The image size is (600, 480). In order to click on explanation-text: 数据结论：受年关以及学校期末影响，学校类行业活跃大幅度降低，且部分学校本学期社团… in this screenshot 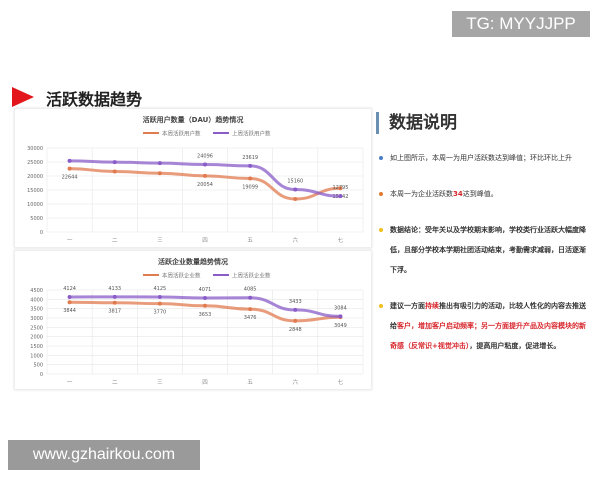, I will do `click(488, 250)`.